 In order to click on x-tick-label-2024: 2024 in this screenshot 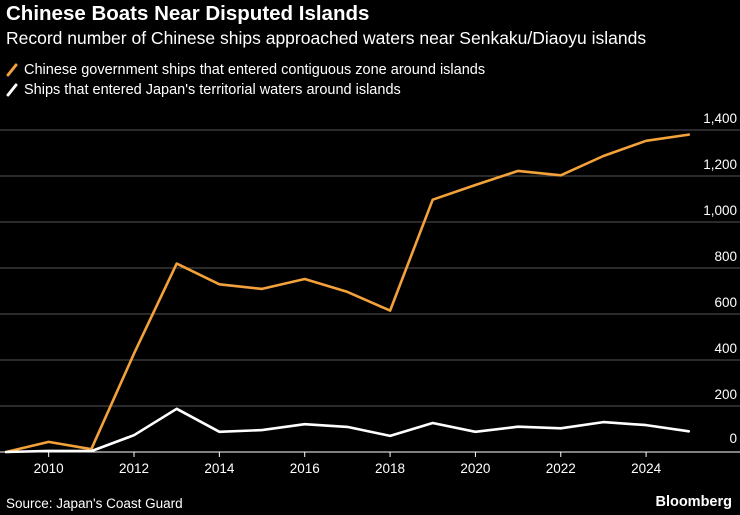, I will do `click(646, 468)`.